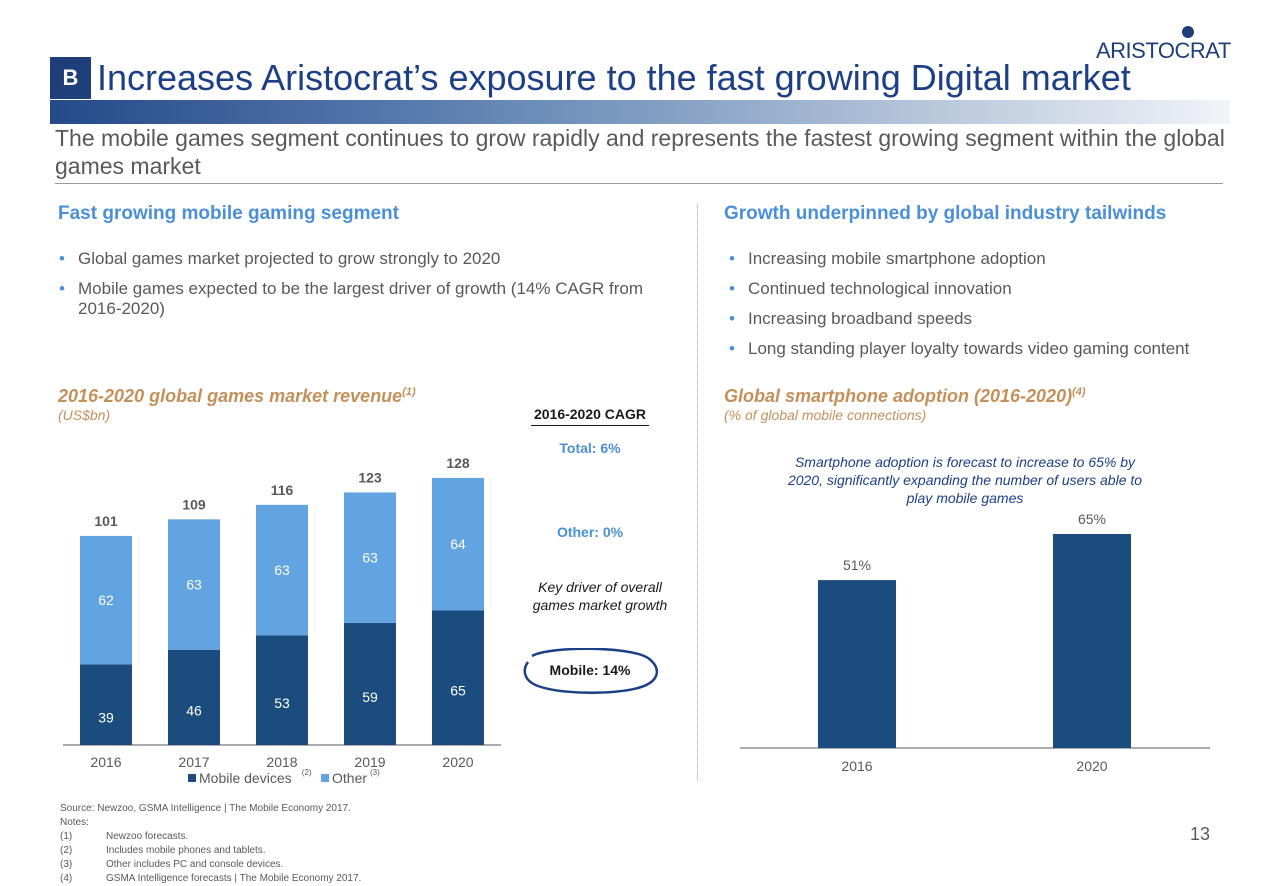  Describe the element at coordinates (74, 822) in the screenshot. I see `notes-label: Notes:` at that location.